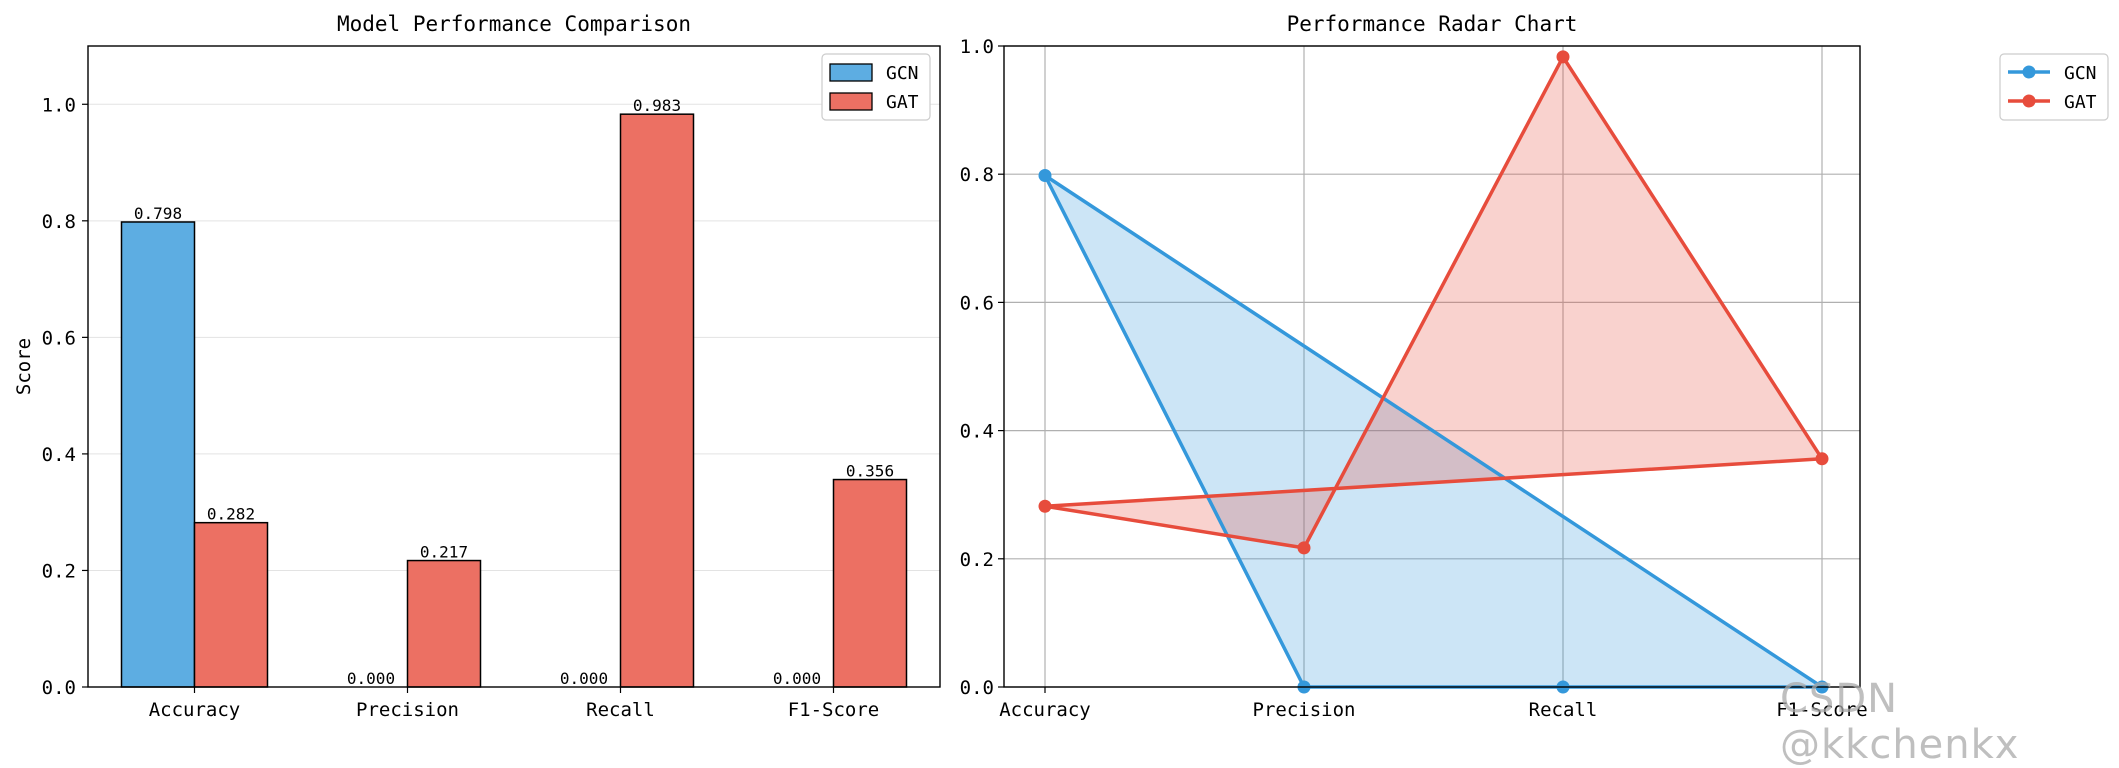 The height and width of the screenshot is (768, 2119). I want to click on data-label: 0.983, so click(657, 105).